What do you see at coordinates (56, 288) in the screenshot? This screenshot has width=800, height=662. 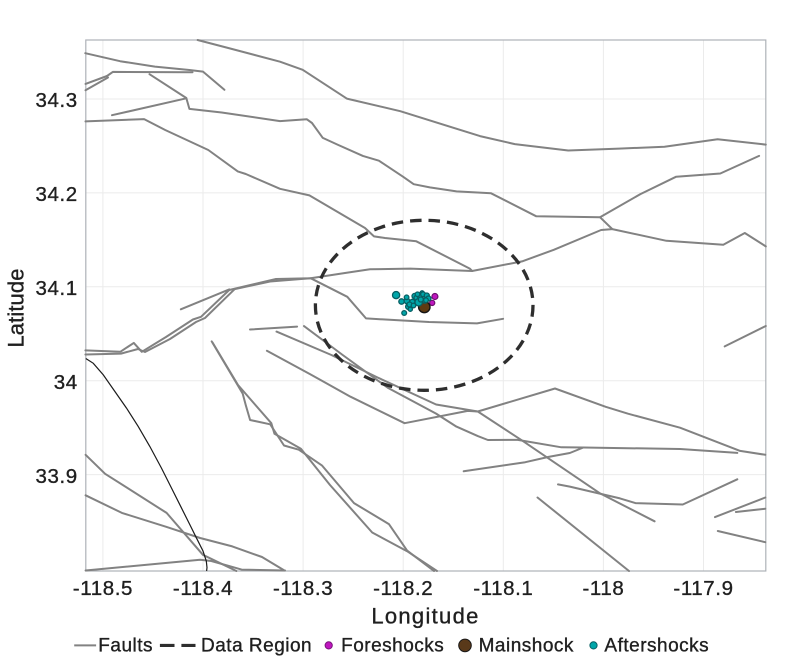 I see `svg-text: 34.1` at bounding box center [56, 288].